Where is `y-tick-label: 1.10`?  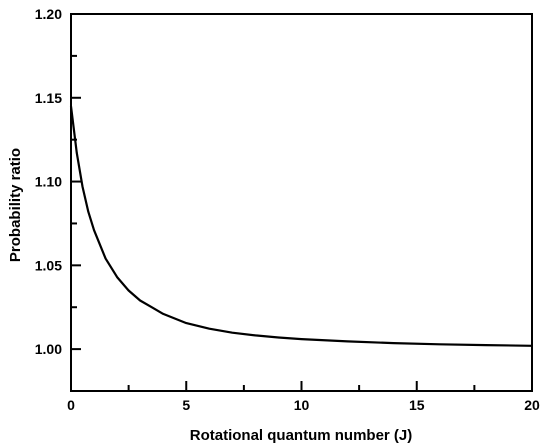
y-tick-label: 1.10 is located at coordinates (48, 182).